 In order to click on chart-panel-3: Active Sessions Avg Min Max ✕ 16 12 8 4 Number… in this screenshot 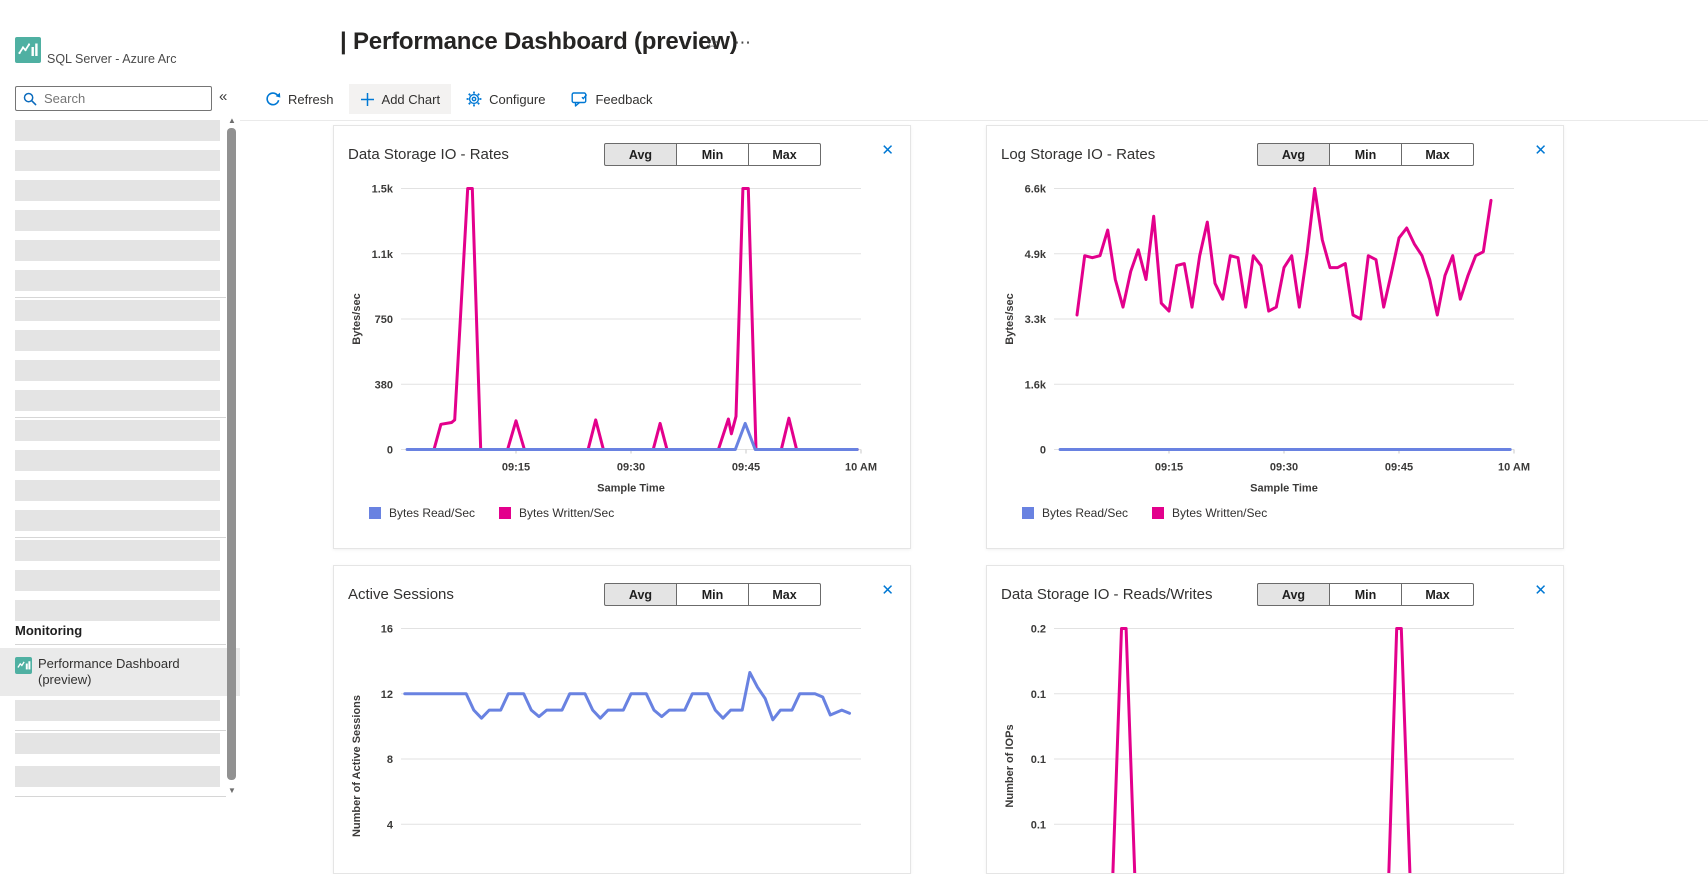, I will do `click(622, 719)`.